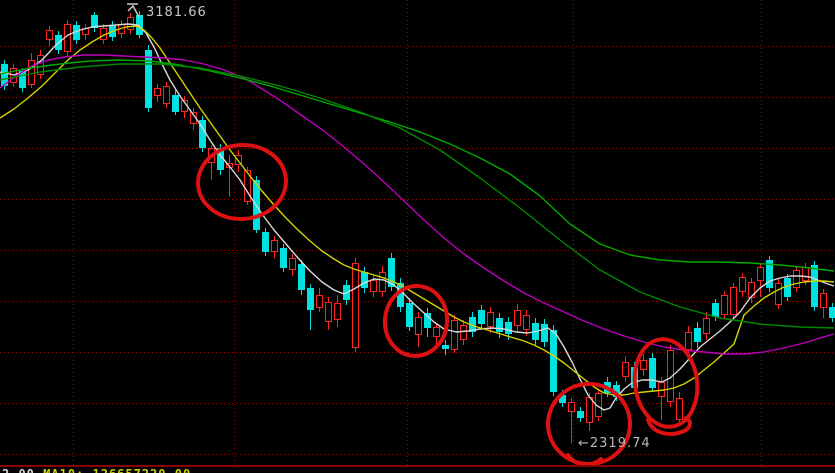 The height and width of the screenshot is (473, 835). Describe the element at coordinates (417, 466) in the screenshot. I see `panel-divider` at that location.